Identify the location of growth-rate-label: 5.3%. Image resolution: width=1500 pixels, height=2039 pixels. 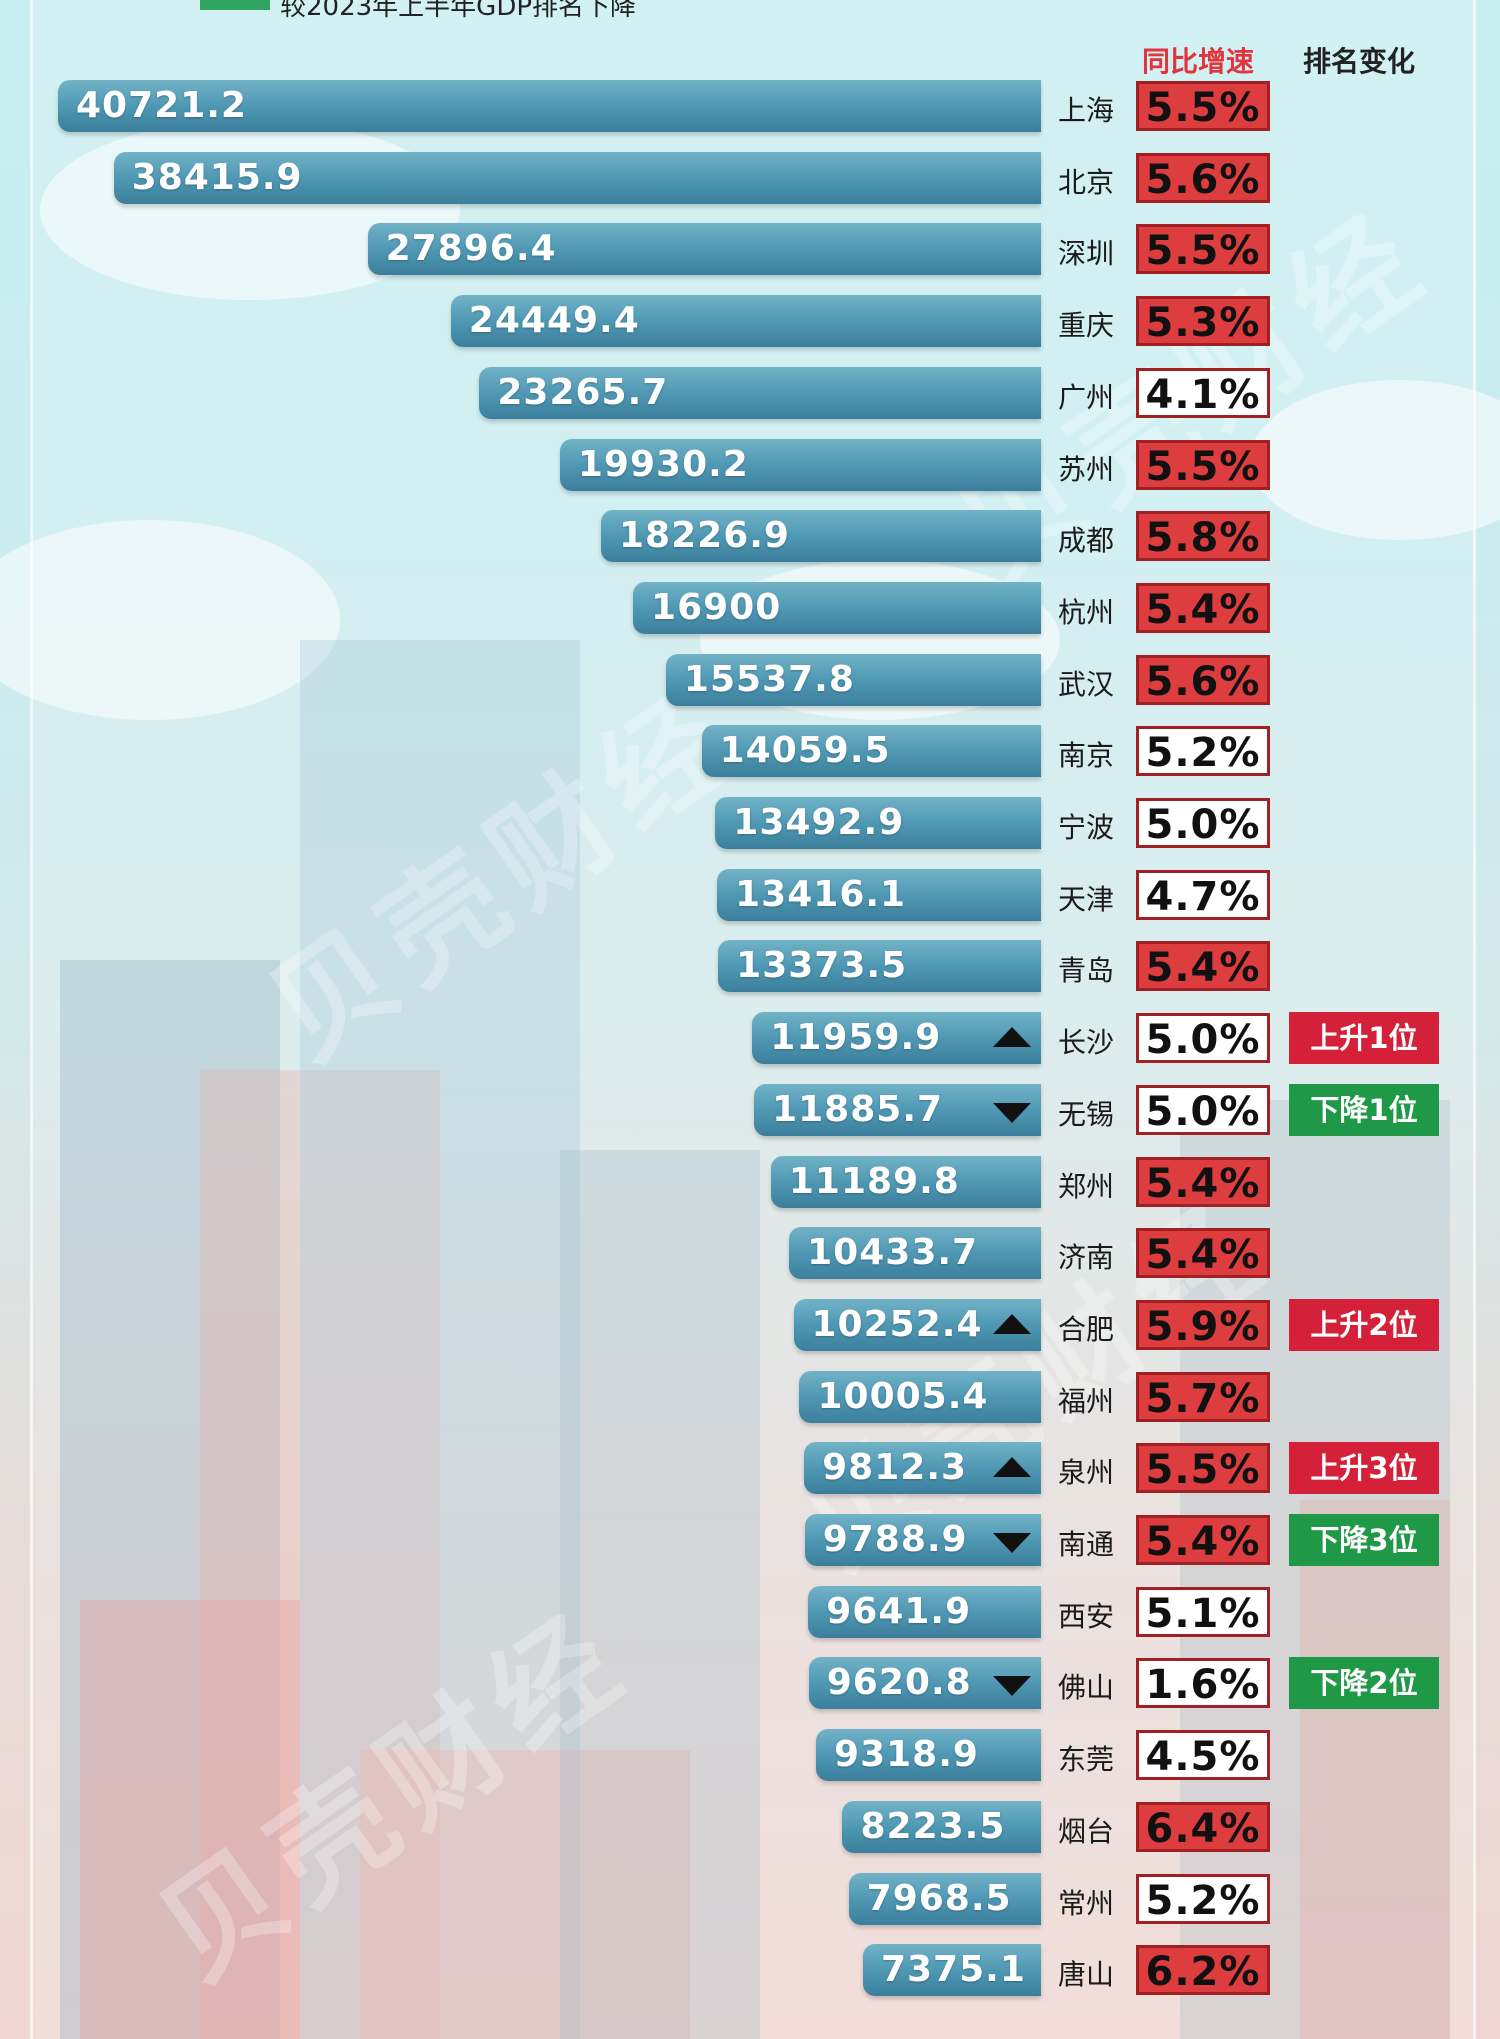
(1203, 321).